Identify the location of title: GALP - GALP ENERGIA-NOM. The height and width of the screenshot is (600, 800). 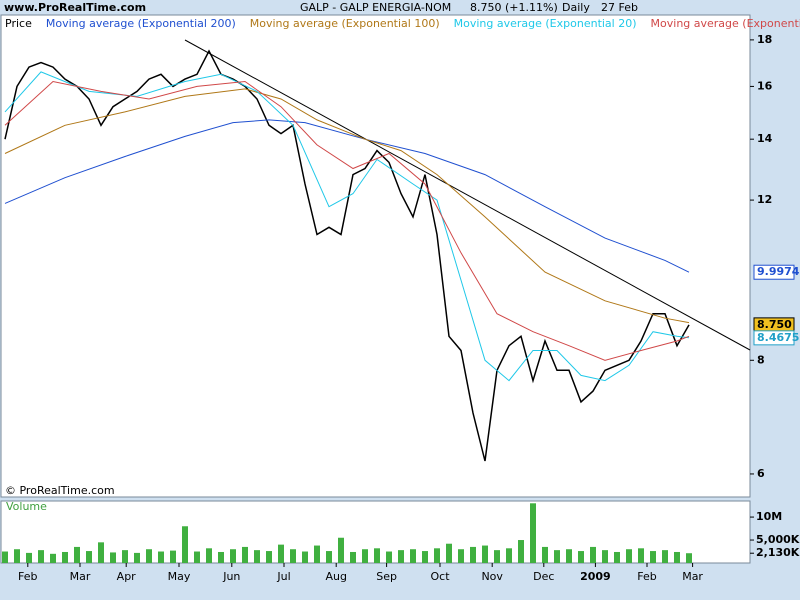
(375, 7).